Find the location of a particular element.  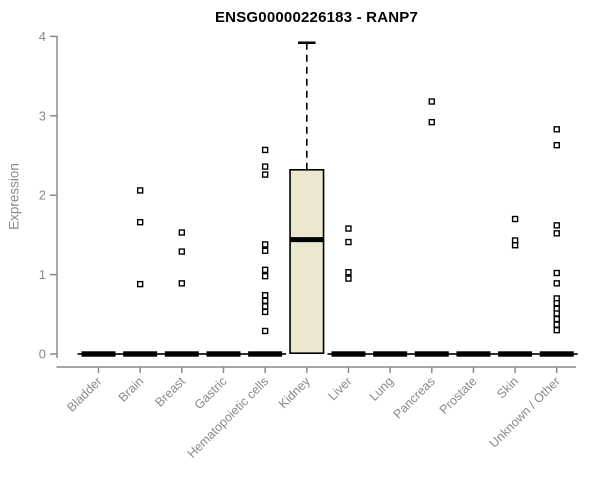

x-tick-label: Kidney is located at coordinates (294, 392).